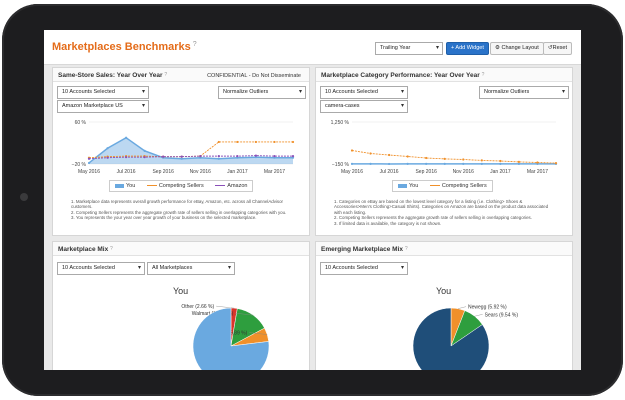  I want to click on emerging-mix-pie: Newegg (5.92 %)Sears (9.54 %), so click(444, 334).